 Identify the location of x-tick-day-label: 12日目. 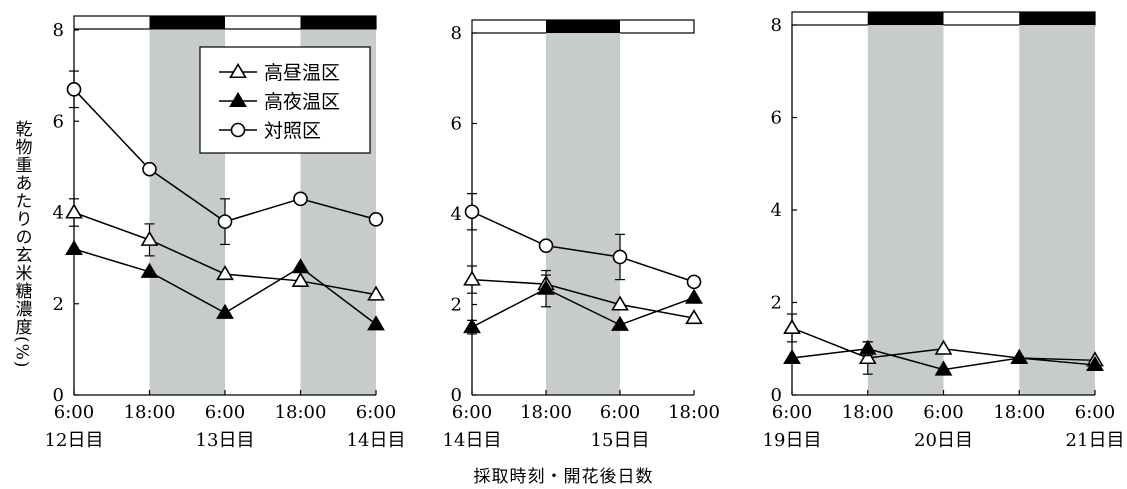
(74, 440).